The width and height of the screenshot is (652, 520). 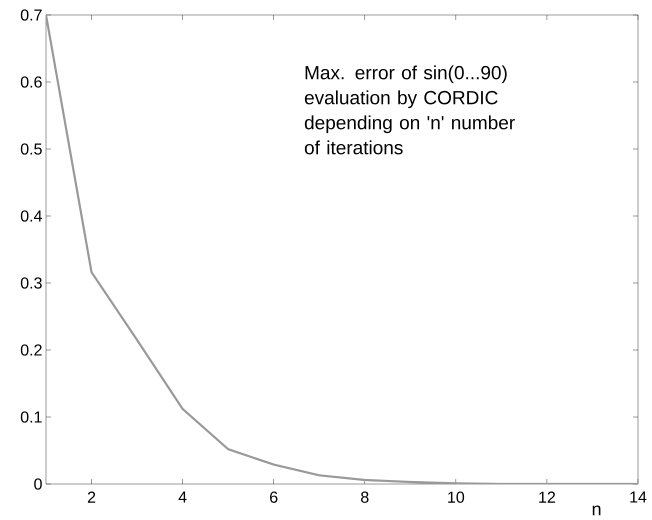 What do you see at coordinates (31, 216) in the screenshot?
I see `y-tick-label: 0.4` at bounding box center [31, 216].